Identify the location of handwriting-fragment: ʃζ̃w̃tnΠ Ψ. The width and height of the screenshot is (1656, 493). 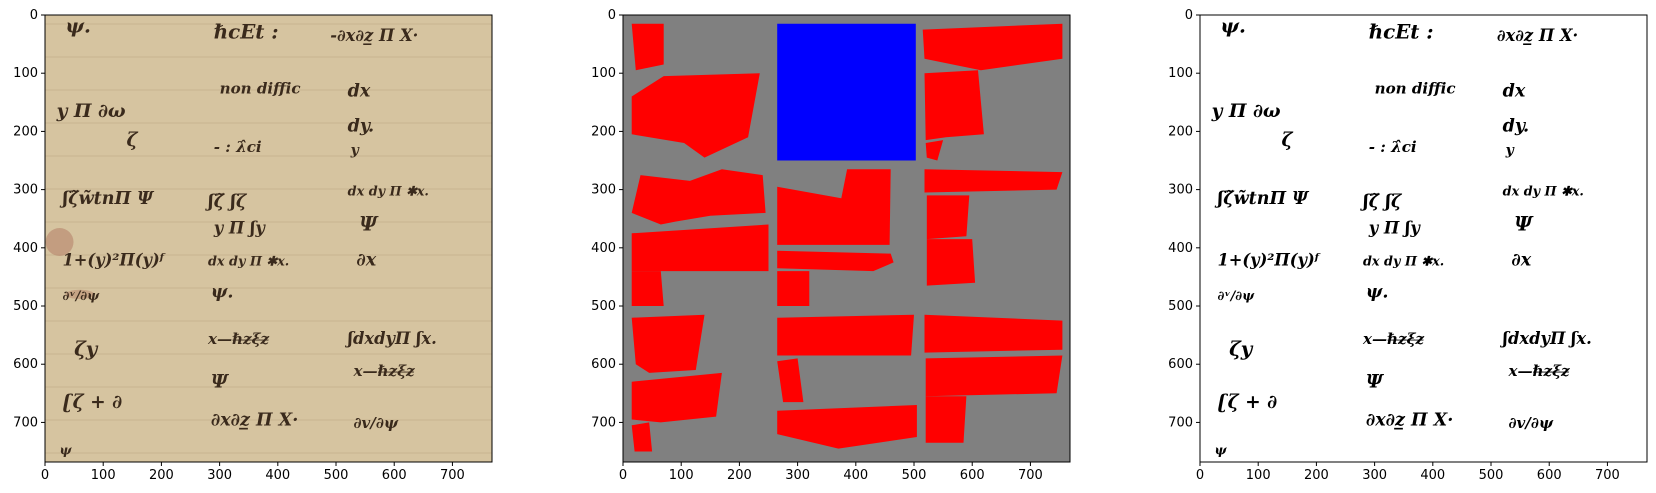
(107, 199).